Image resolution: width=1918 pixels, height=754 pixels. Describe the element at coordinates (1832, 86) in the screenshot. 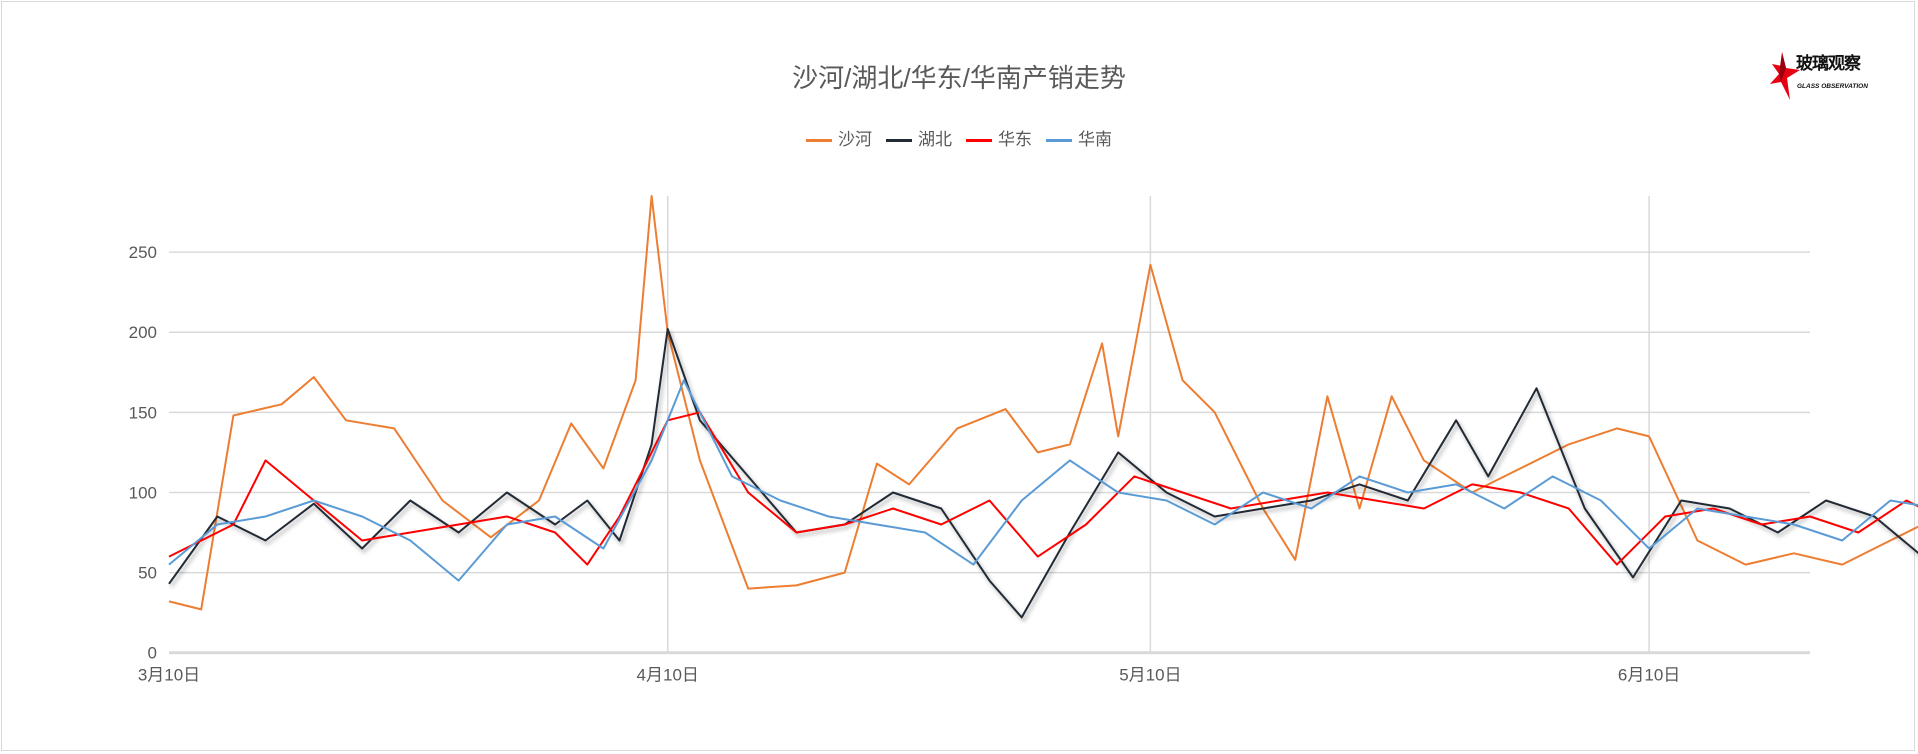

I see `logo-subtext: GLASS OBSERVATION` at that location.